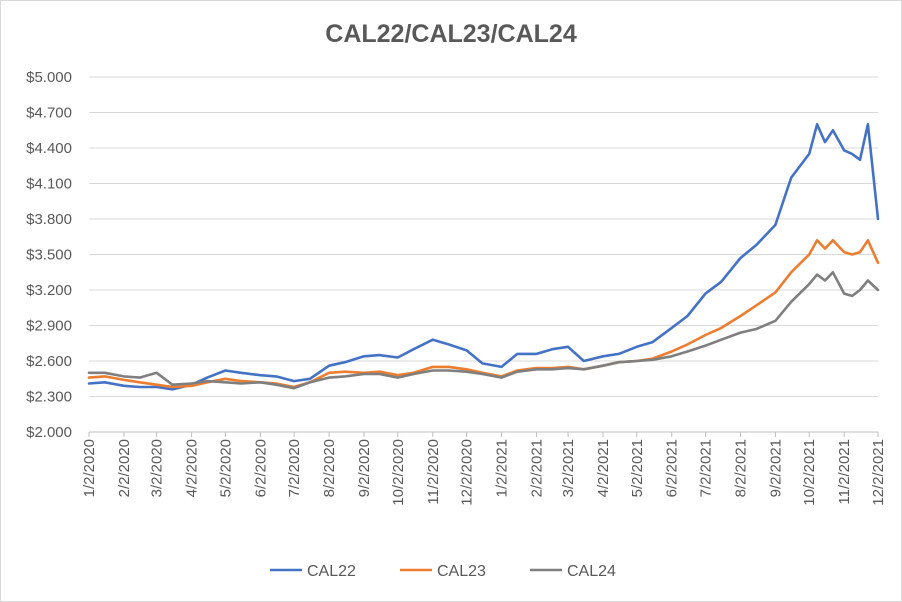 The image size is (902, 602). Describe the element at coordinates (260, 468) in the screenshot. I see `x-tick-label: 6/2/2020` at that location.